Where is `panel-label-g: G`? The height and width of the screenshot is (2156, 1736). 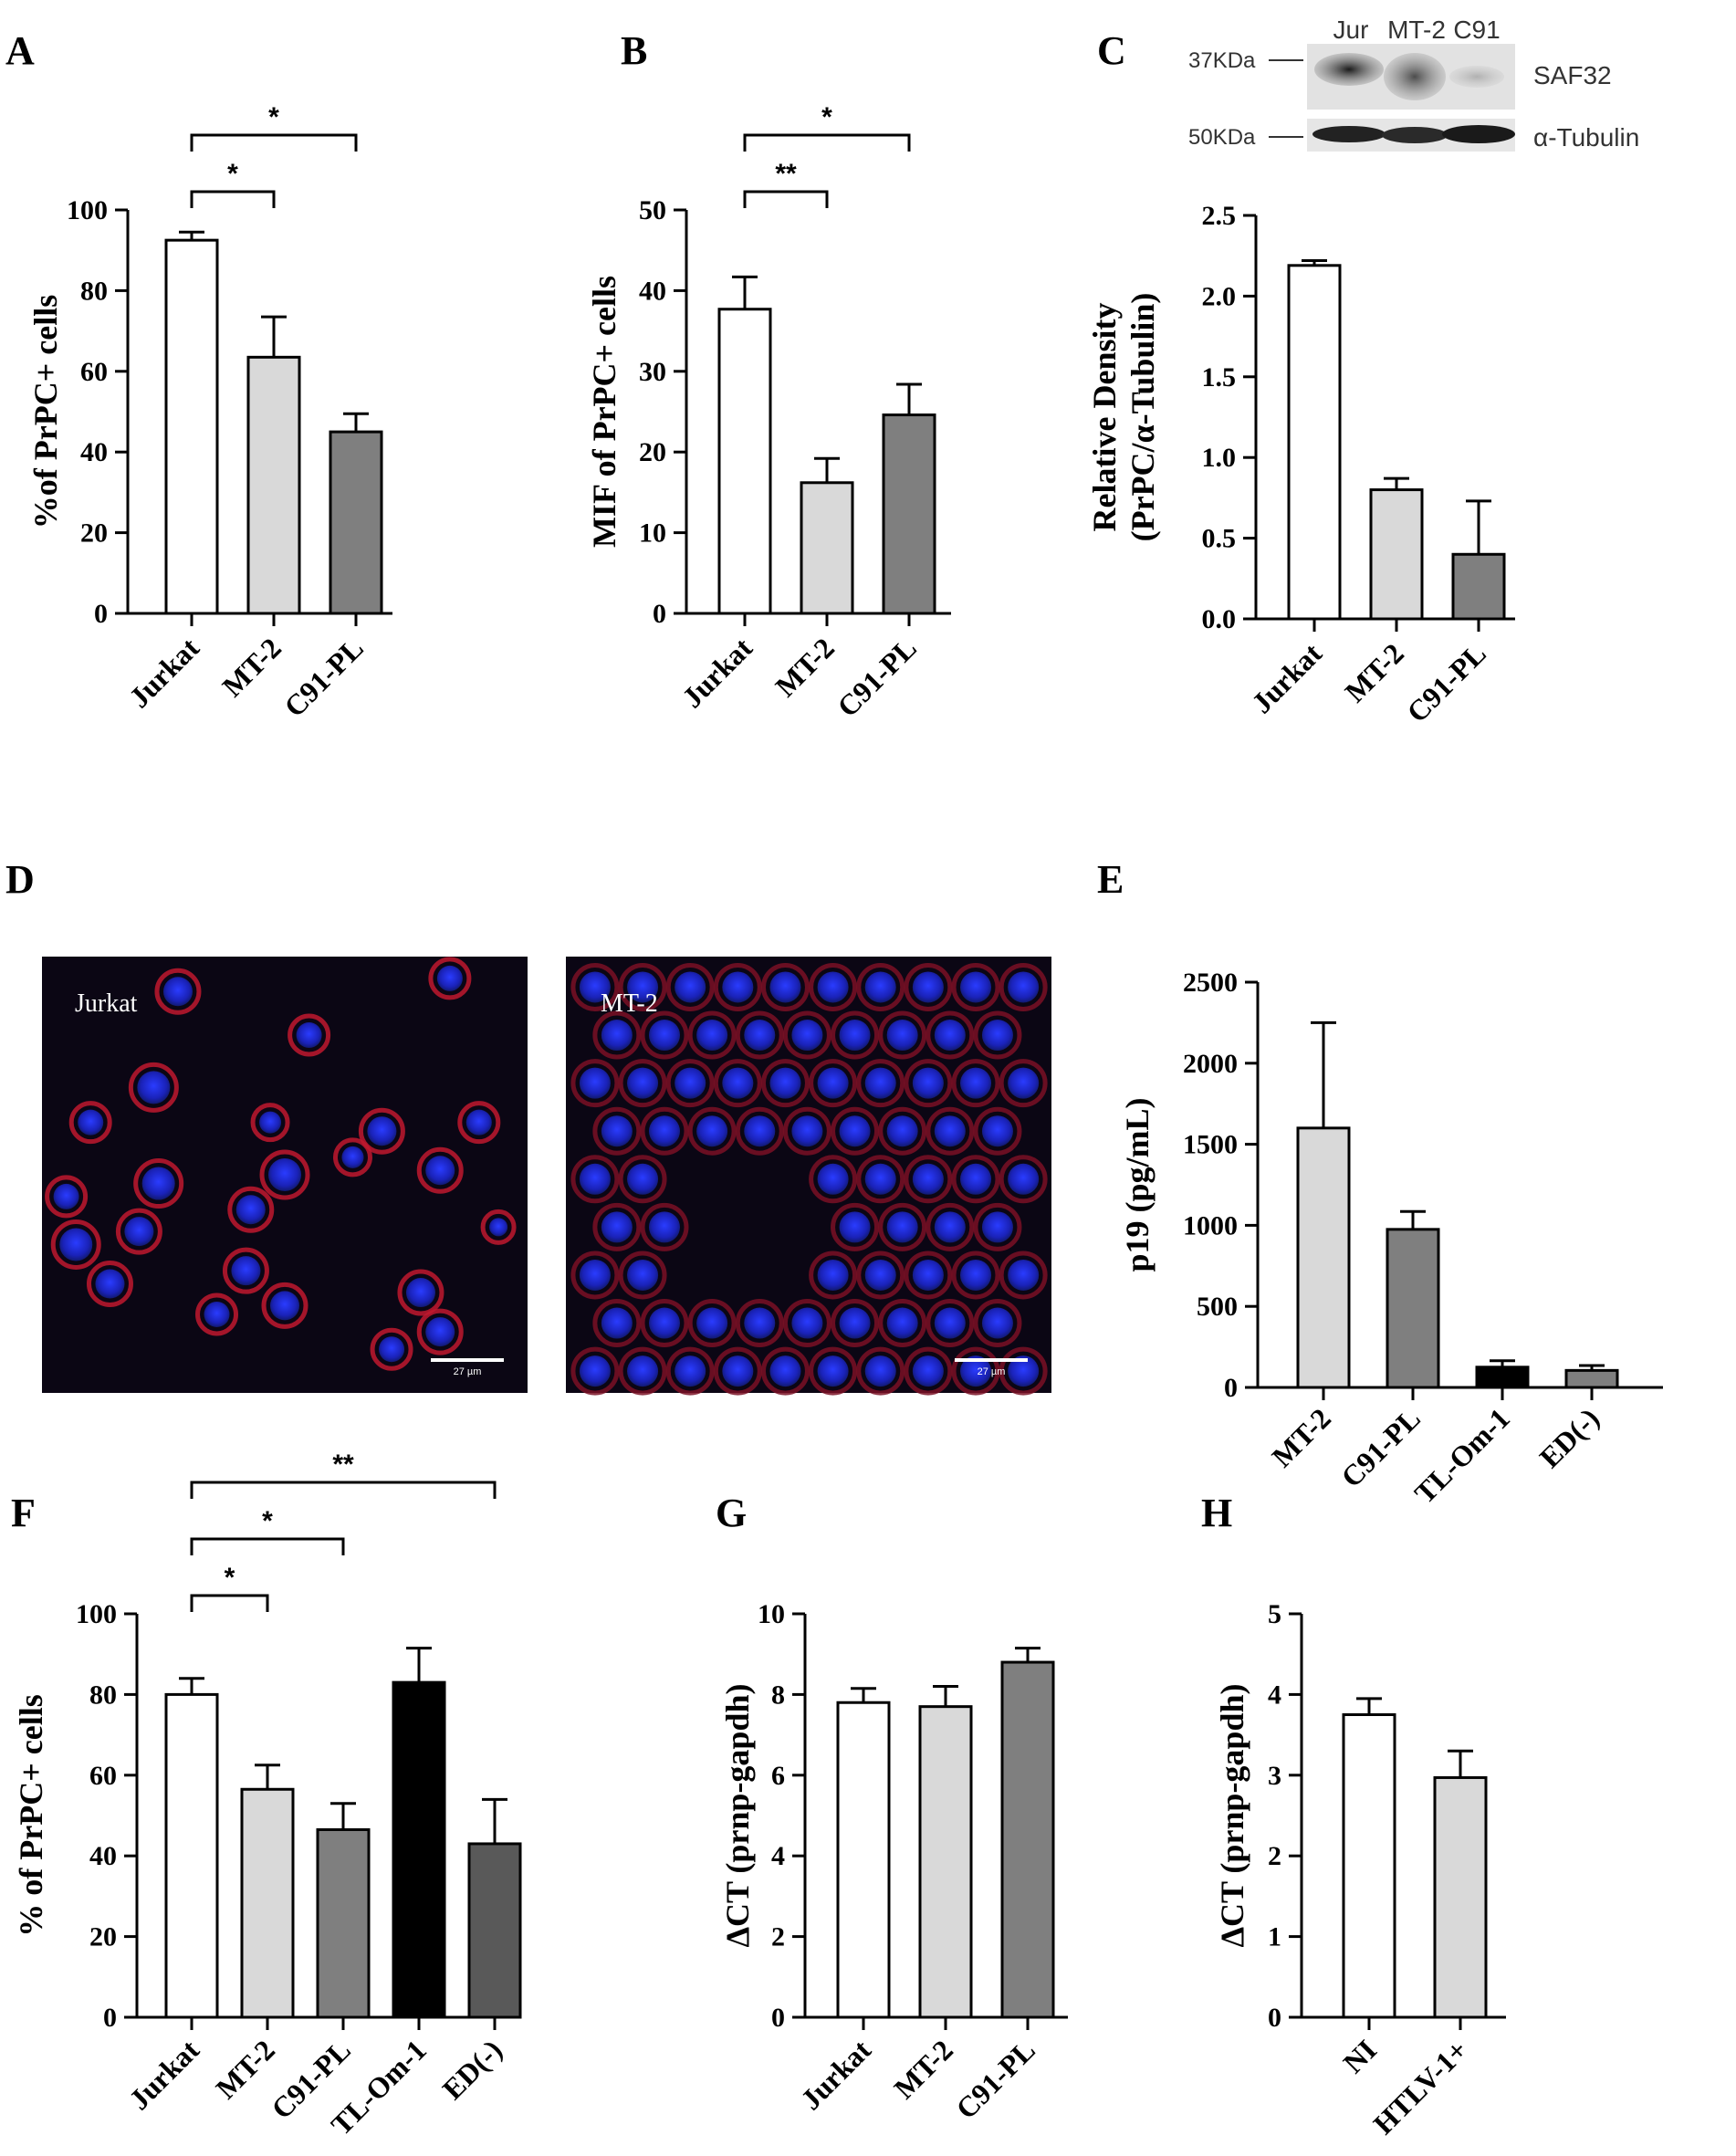
panel-label-g: G is located at coordinates (731, 1513).